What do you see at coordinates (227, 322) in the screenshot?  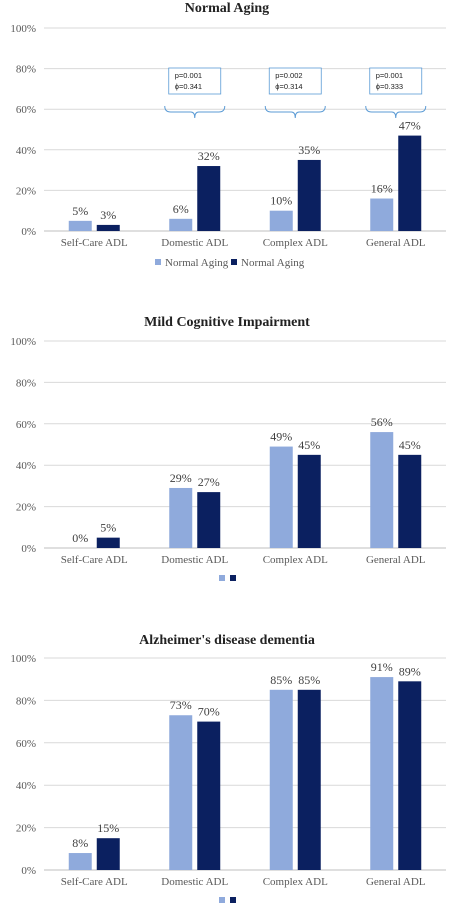 I see `chart-title: Mild Cognitive Impairment` at bounding box center [227, 322].